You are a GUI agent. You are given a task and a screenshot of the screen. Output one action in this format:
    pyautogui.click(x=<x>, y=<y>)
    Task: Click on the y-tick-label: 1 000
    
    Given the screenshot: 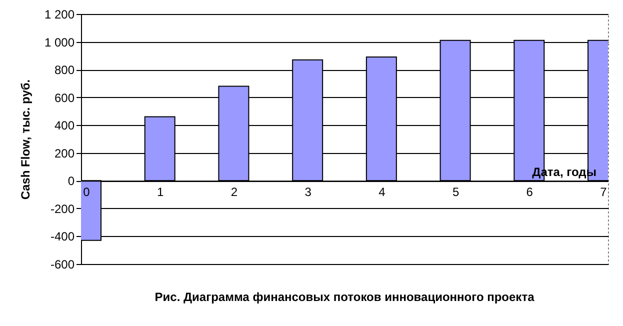 What is the action you would take?
    pyautogui.click(x=59, y=42)
    